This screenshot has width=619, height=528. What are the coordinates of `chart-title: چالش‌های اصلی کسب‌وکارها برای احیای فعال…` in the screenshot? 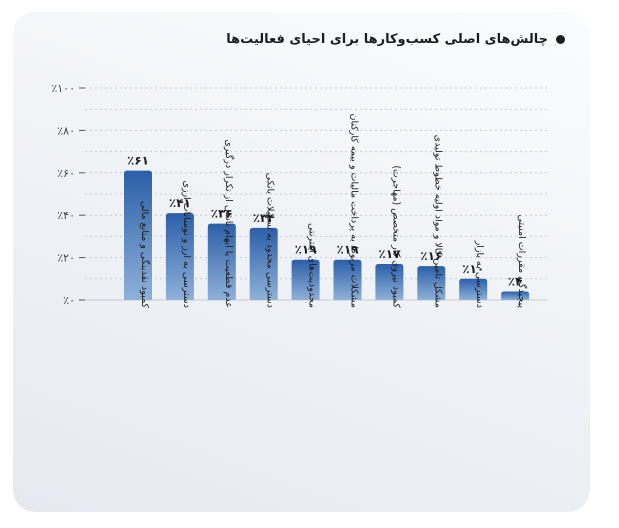 It's located at (387, 39).